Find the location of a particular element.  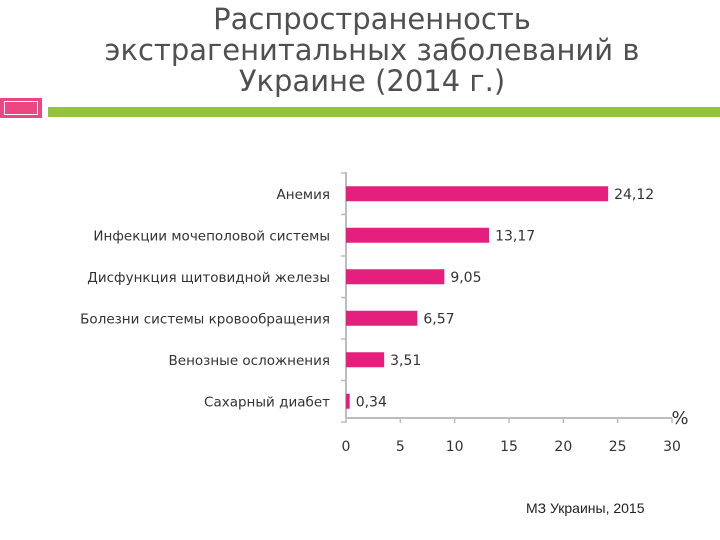

x-tick-label: 25 is located at coordinates (618, 447).